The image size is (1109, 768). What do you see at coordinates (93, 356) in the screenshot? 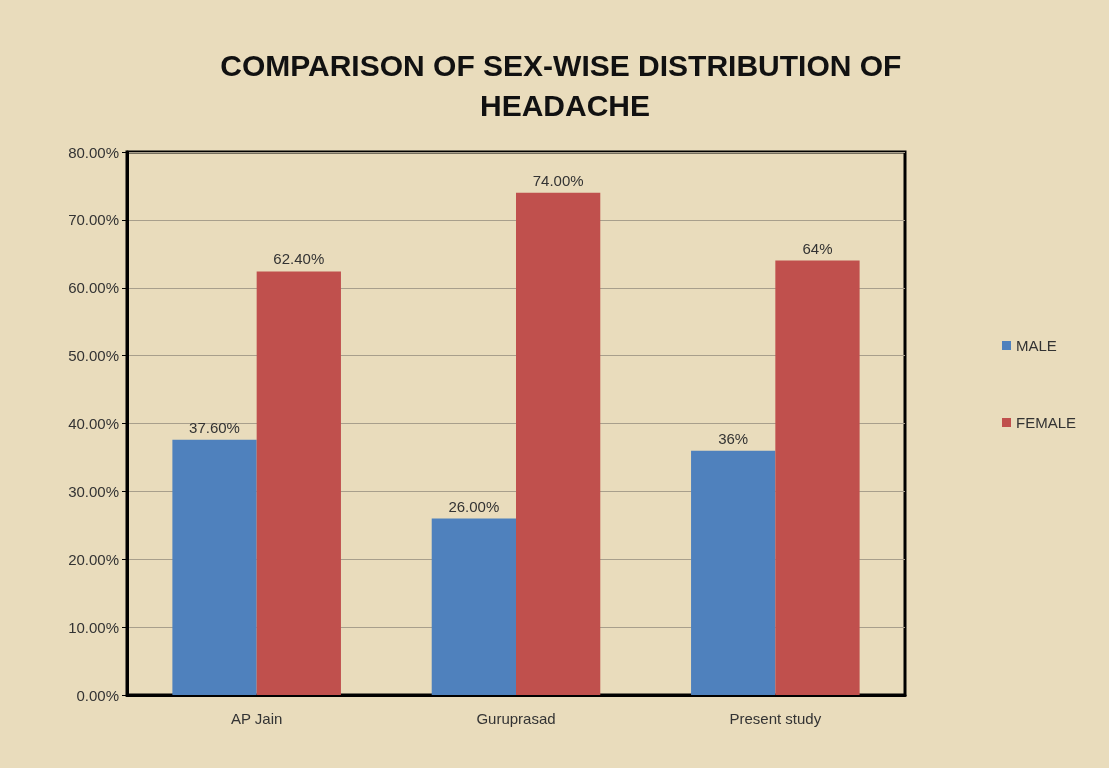
I see `y-tick-label: 50.00%` at bounding box center [93, 356].